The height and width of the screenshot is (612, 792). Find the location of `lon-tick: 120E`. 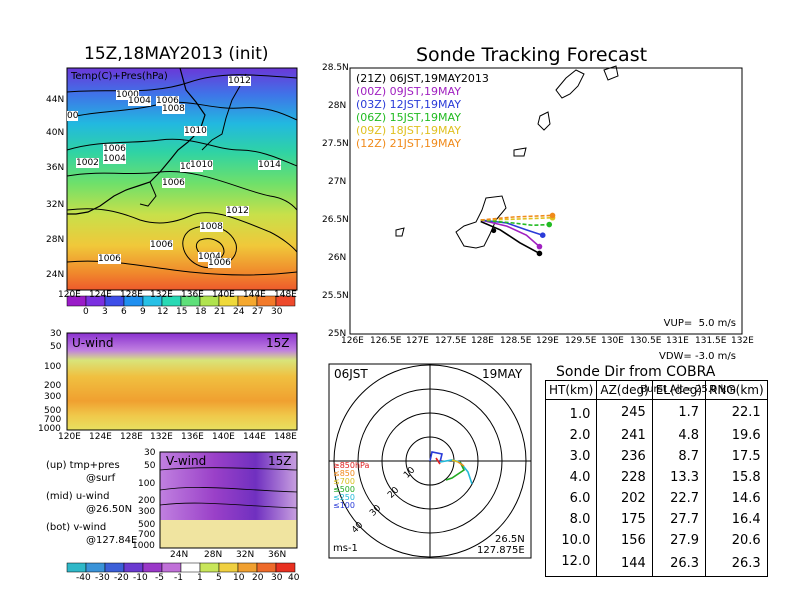

lon-tick: 120E is located at coordinates (69, 295).